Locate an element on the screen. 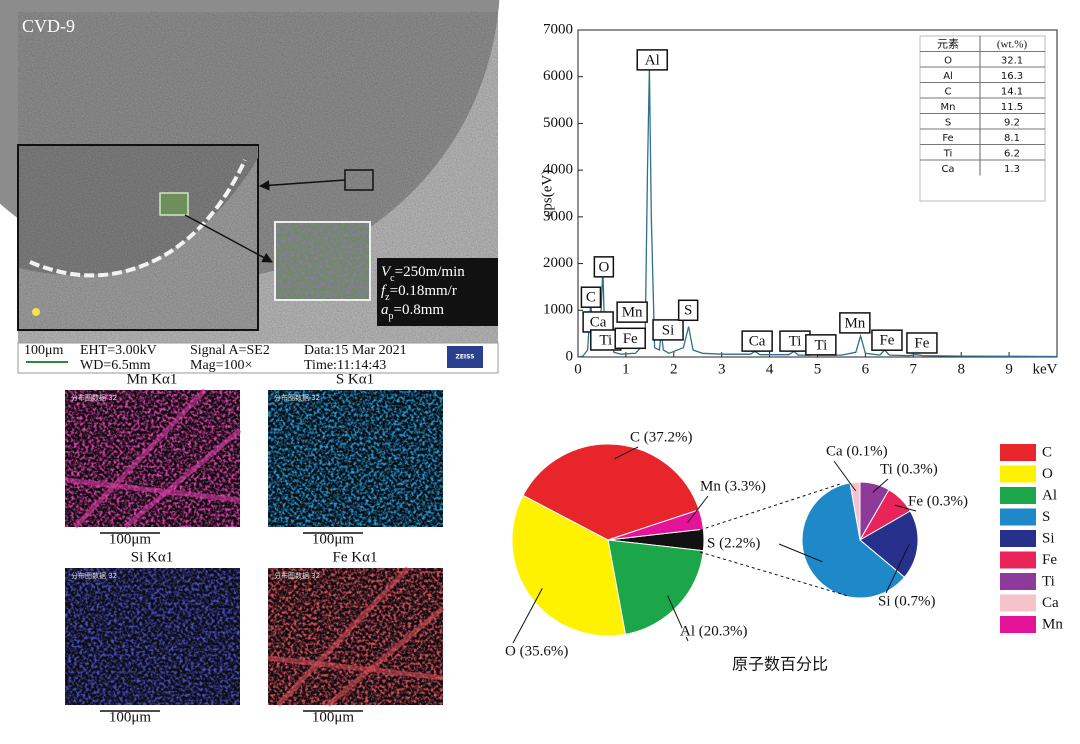  peak-label: Al is located at coordinates (652, 60).